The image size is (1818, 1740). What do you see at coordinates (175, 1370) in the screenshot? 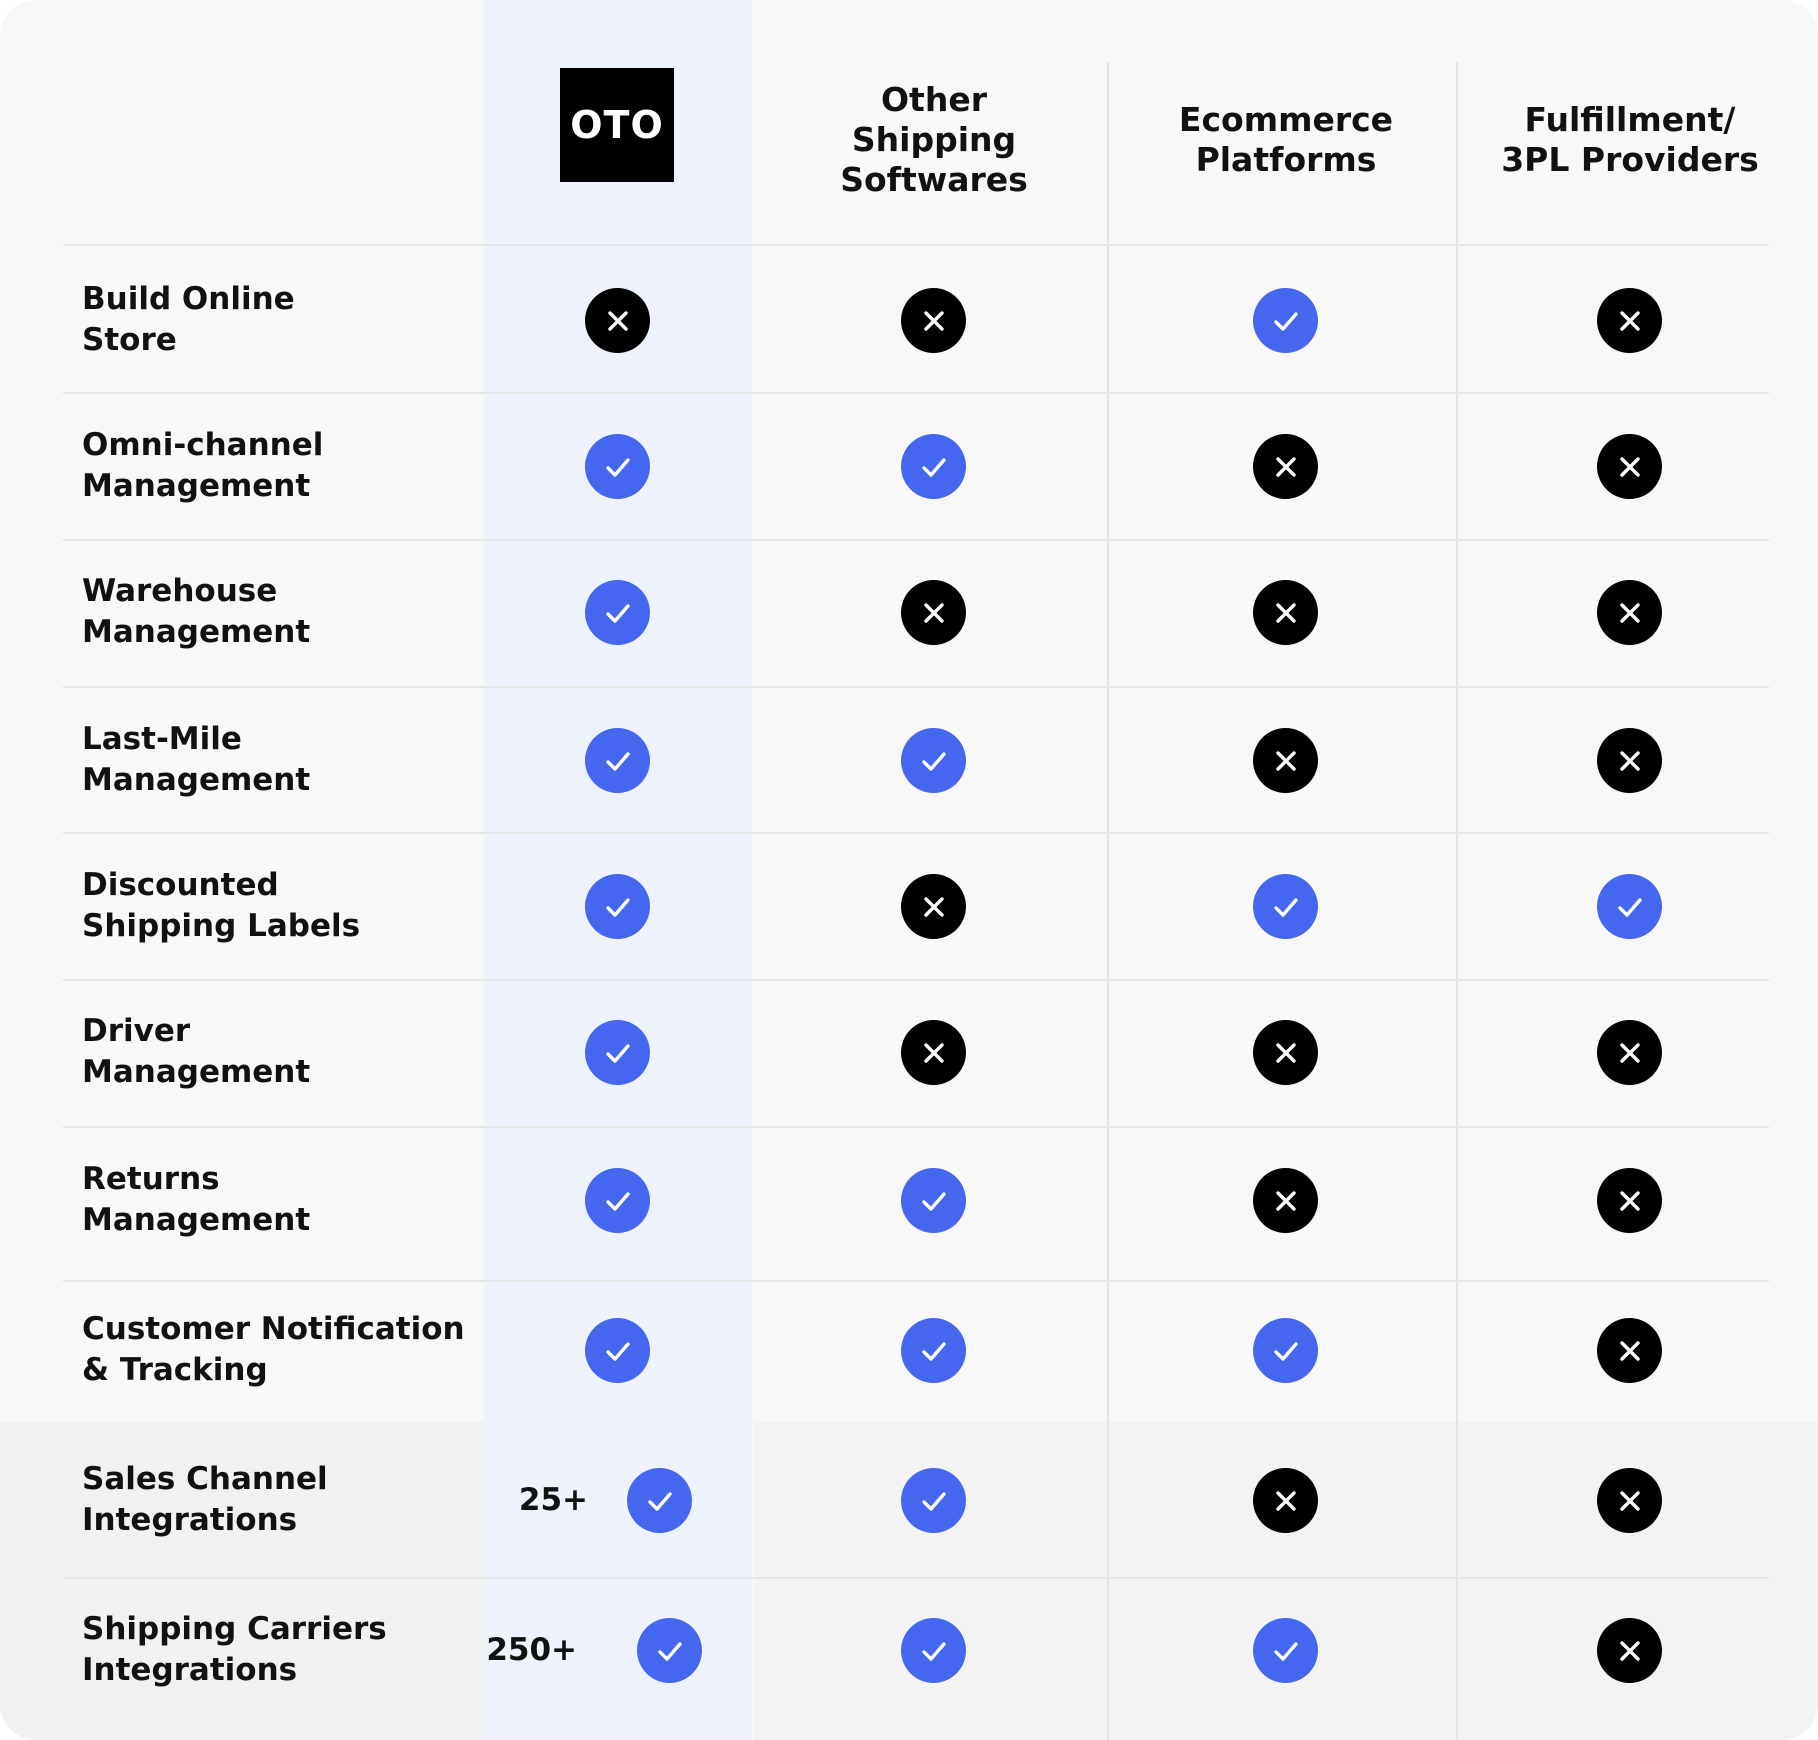
I see `row-label-line: & Tracking` at bounding box center [175, 1370].